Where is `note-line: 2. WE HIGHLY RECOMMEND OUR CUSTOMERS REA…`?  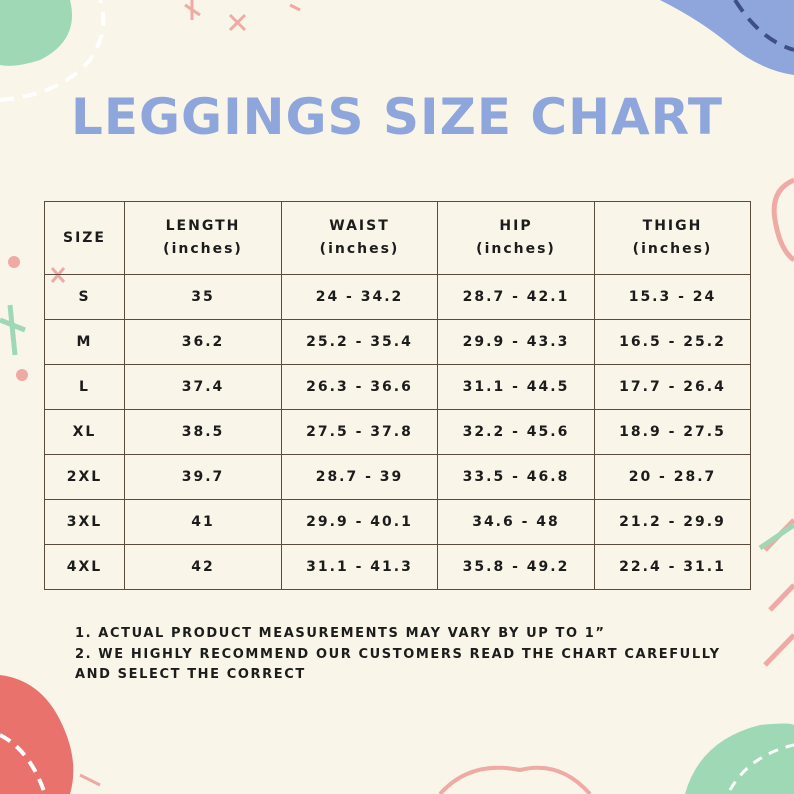
note-line: 2. WE HIGHLY RECOMMEND OUR CUSTOMERS REA… is located at coordinates (398, 654).